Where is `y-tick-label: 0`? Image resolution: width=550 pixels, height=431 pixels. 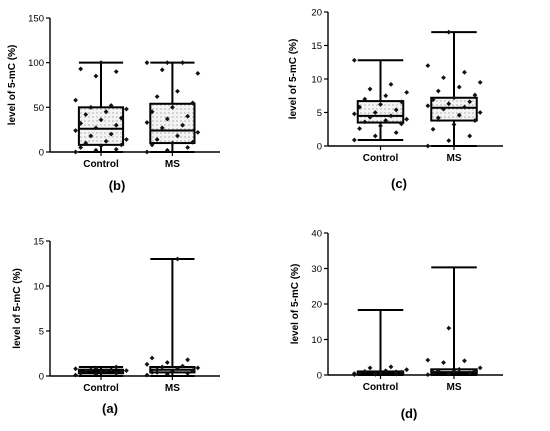 y-tick-label: 0 is located at coordinates (41, 153).